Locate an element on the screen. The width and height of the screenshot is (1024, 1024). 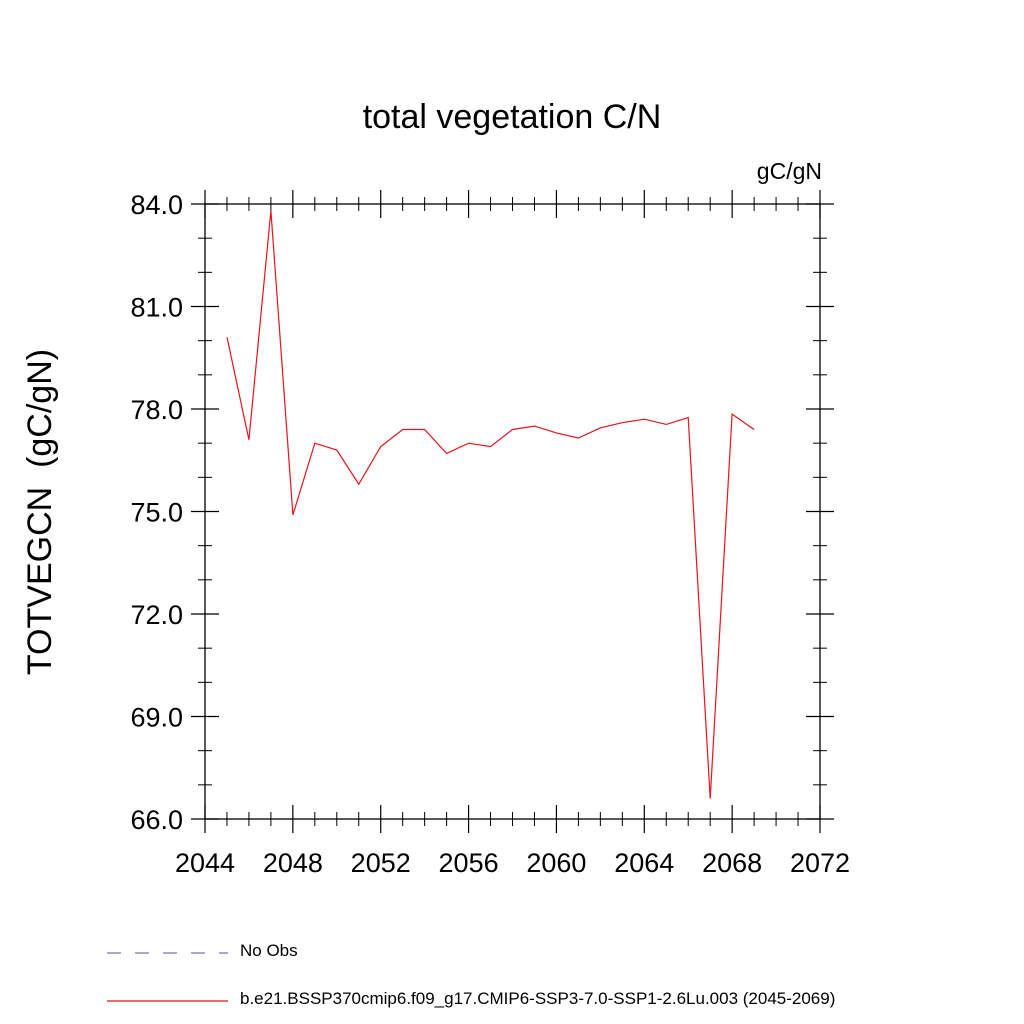
x-tick-label: 2056 is located at coordinates (469, 863).